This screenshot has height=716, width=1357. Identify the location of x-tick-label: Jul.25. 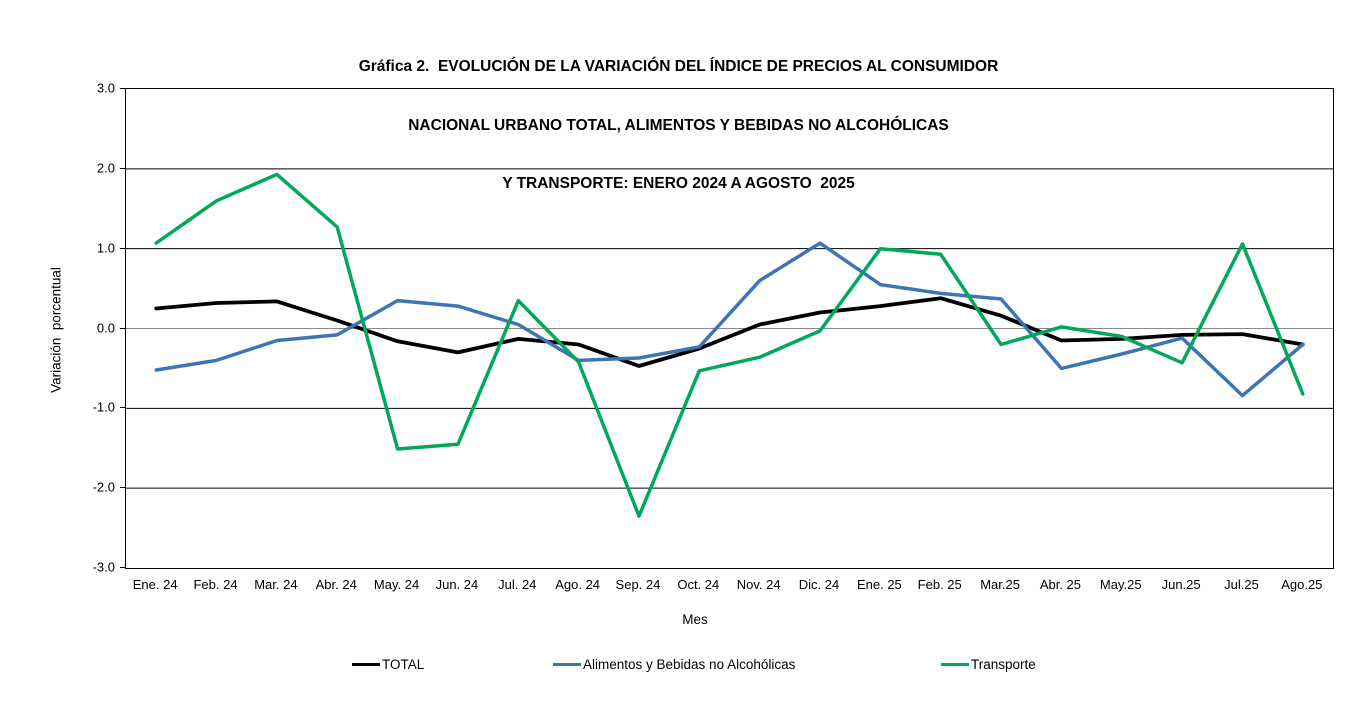
(1241, 584).